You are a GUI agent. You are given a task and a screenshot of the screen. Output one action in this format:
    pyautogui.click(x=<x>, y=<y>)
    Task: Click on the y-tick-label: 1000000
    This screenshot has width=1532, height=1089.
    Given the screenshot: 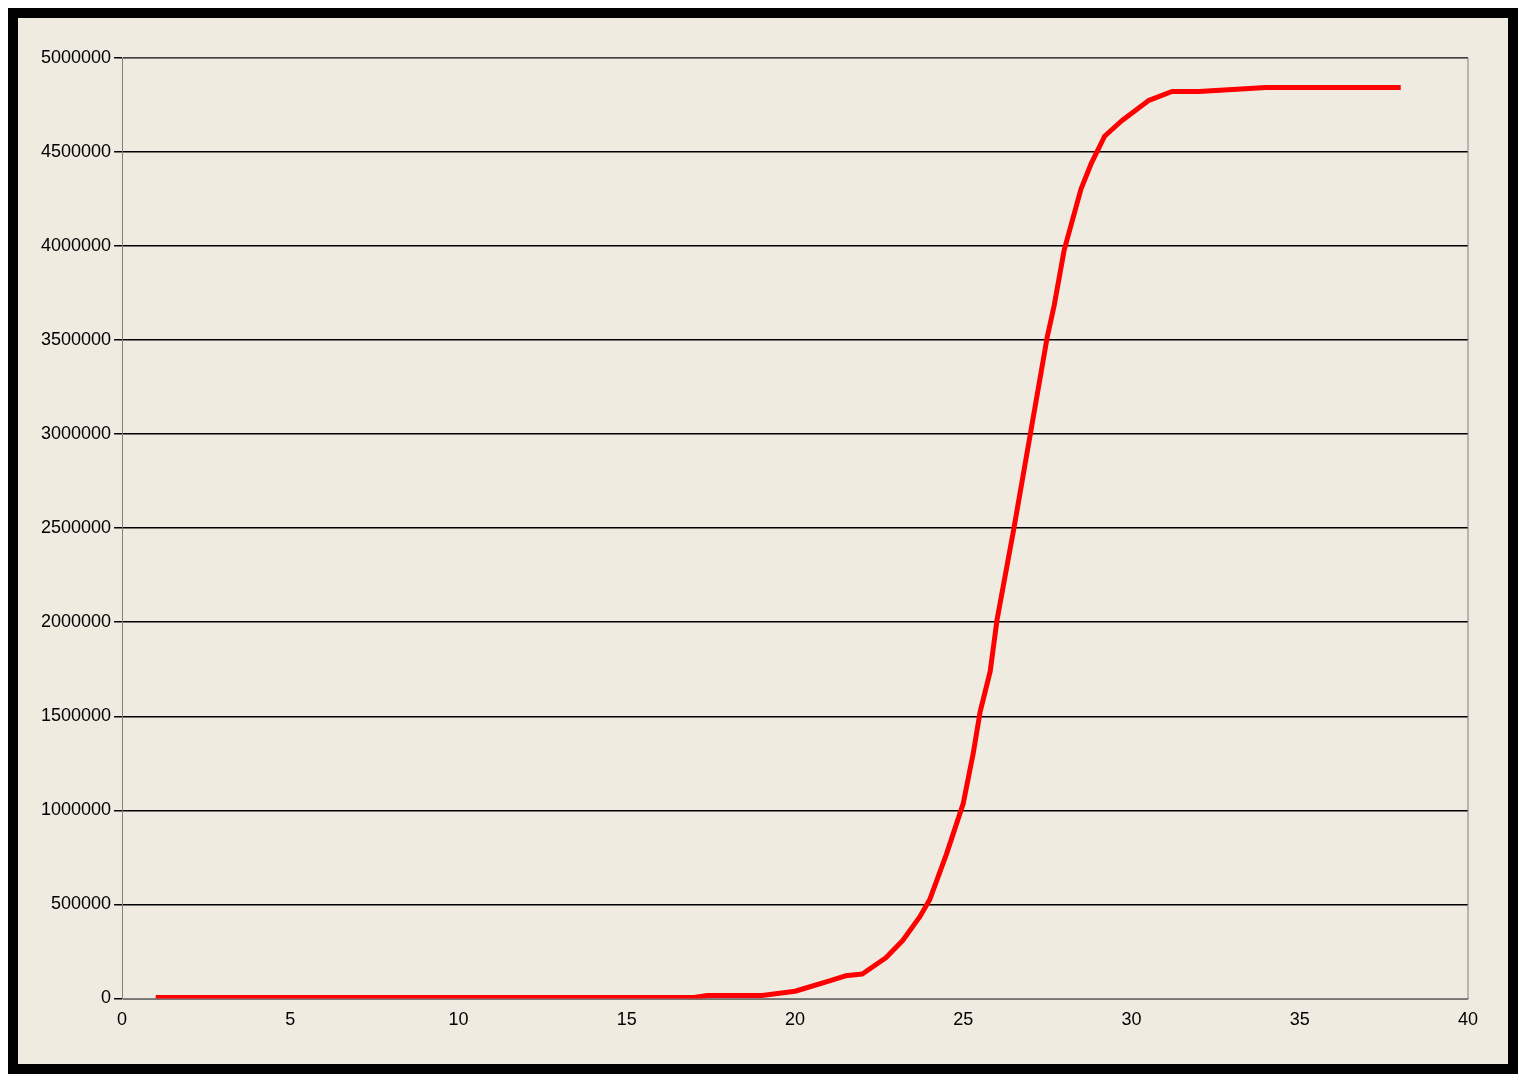 What is the action you would take?
    pyautogui.click(x=76, y=809)
    